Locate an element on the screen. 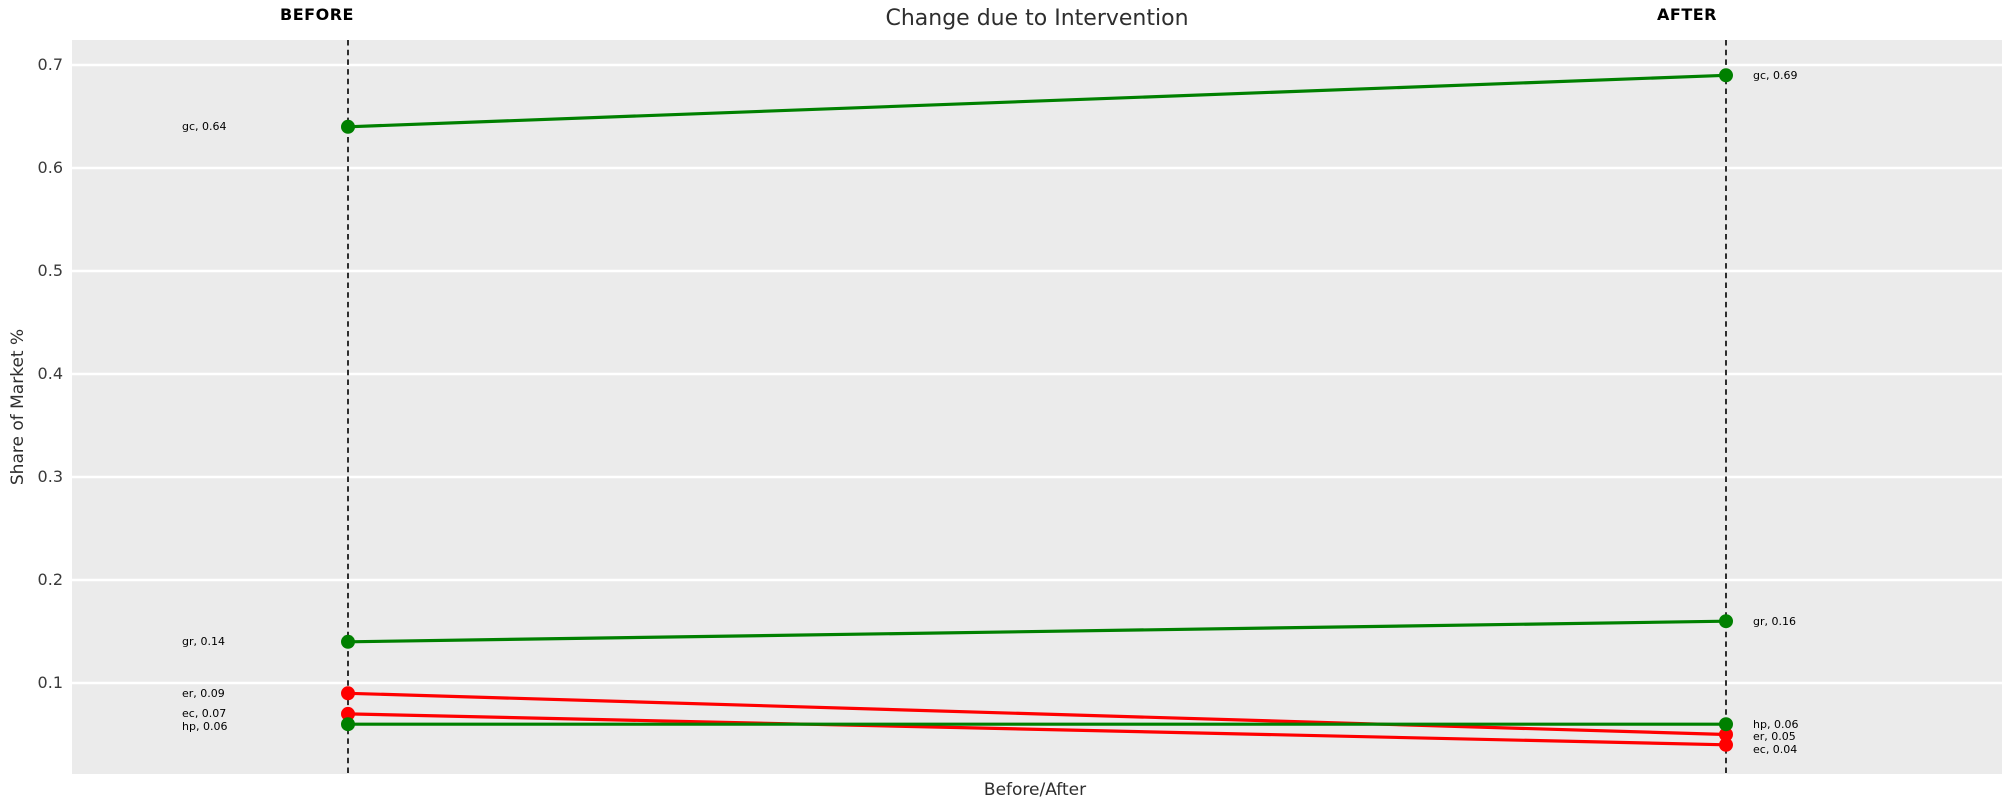  column-header-before: BEFORE is located at coordinates (317, 14).